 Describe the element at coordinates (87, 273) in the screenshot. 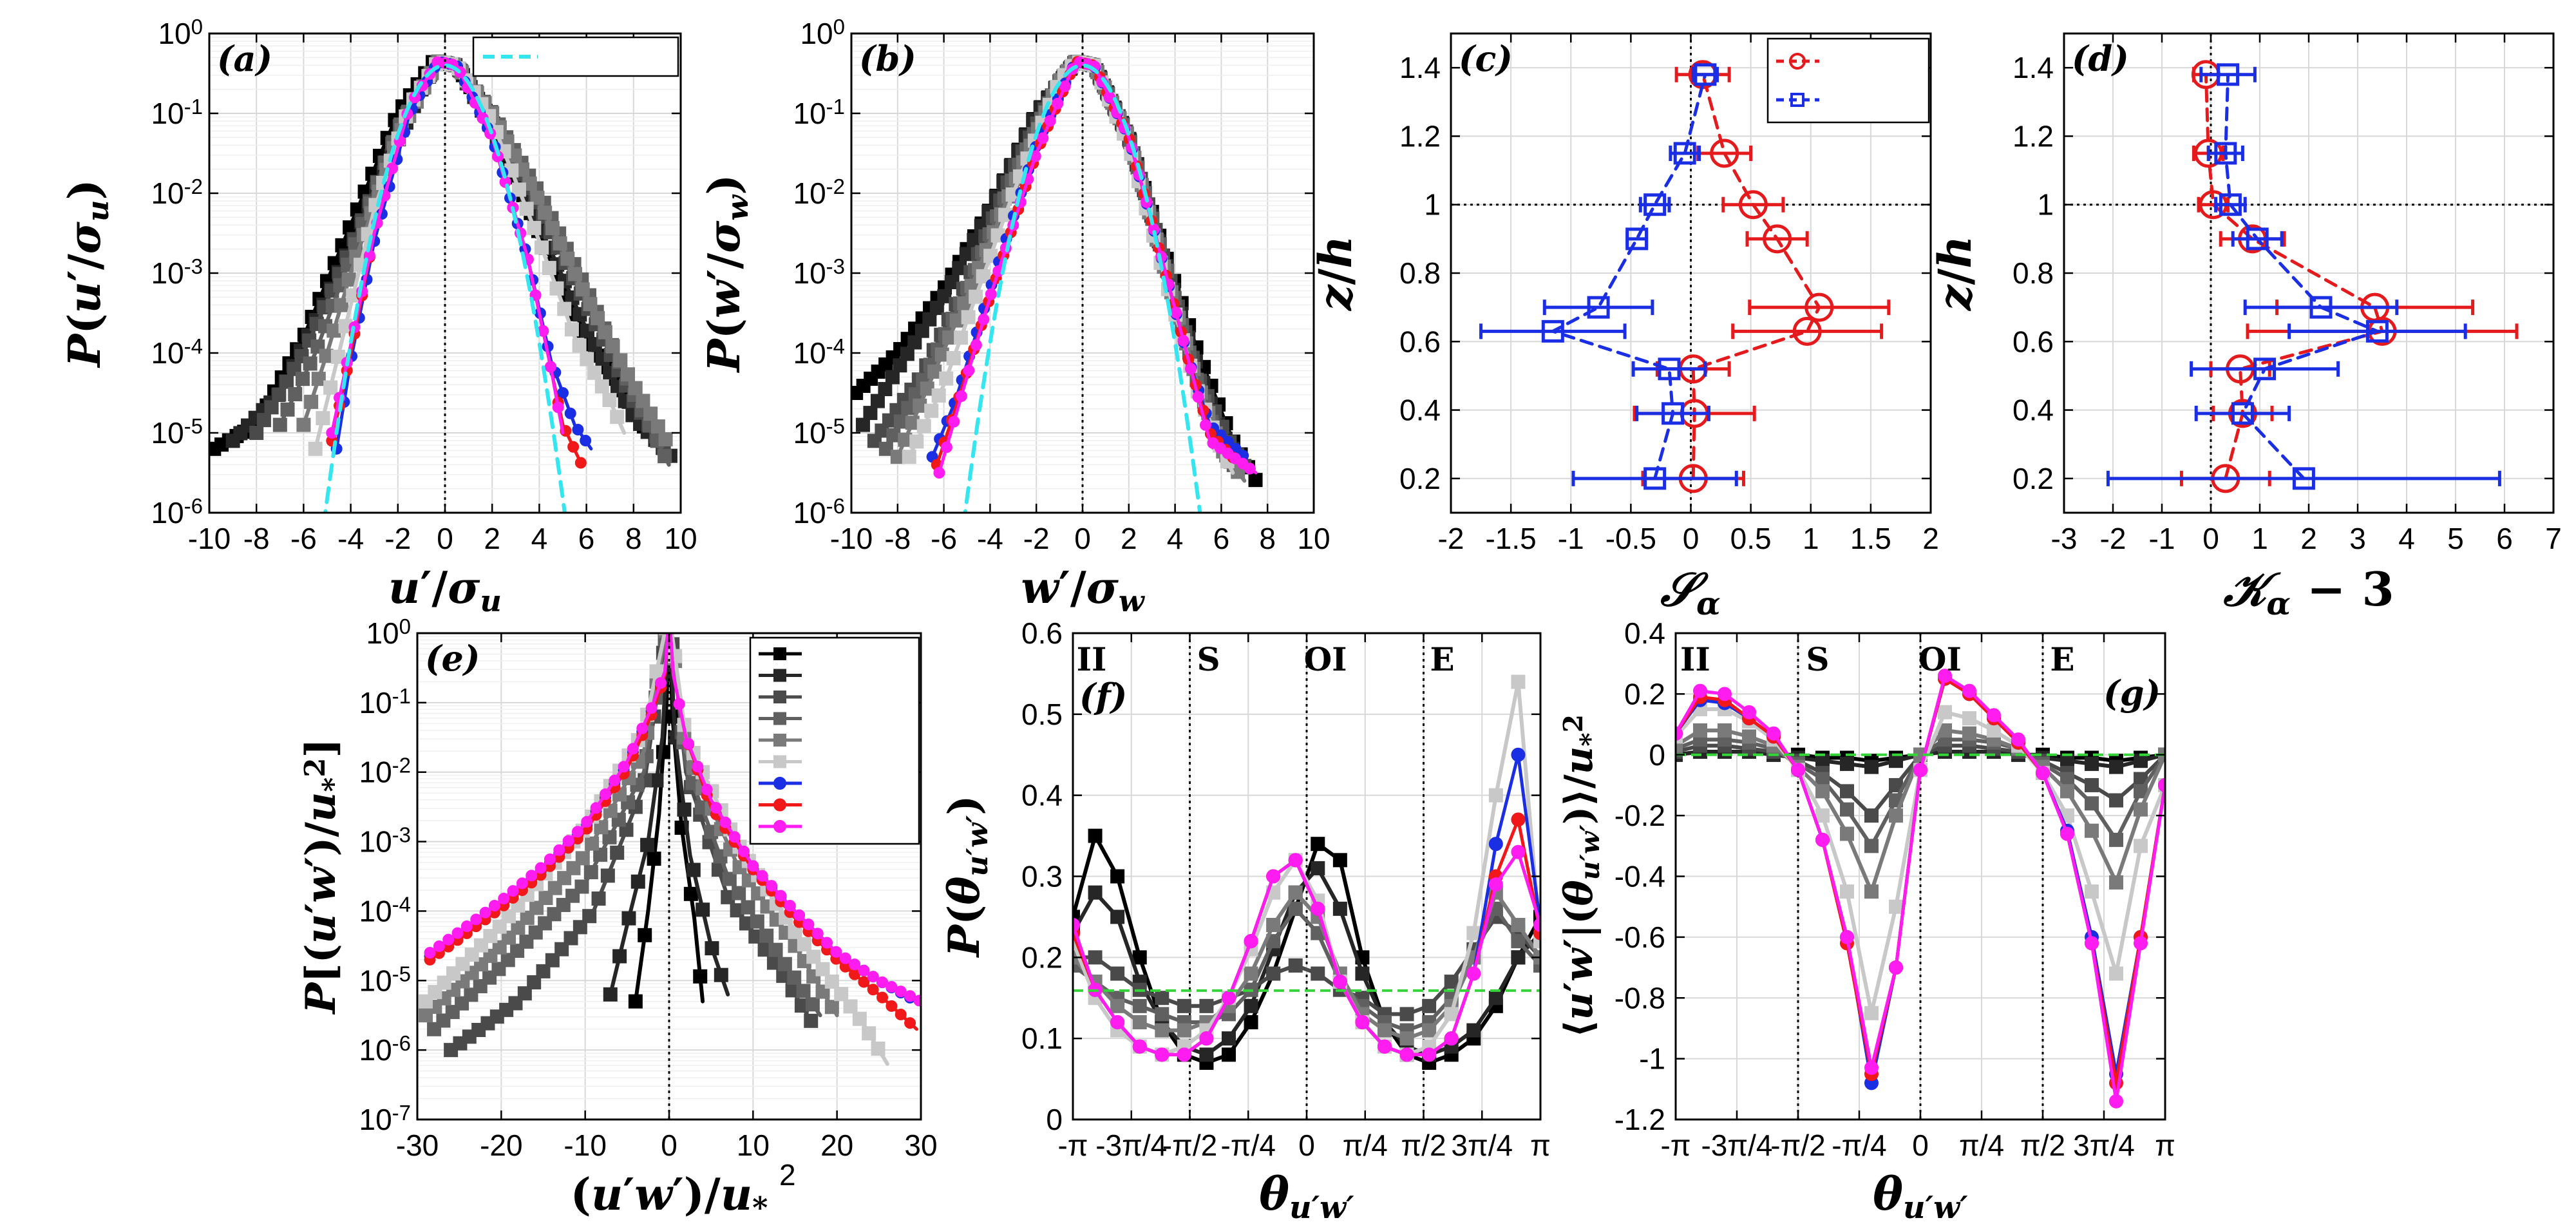

I see `y-axis-label: P(u′/σu)` at that location.